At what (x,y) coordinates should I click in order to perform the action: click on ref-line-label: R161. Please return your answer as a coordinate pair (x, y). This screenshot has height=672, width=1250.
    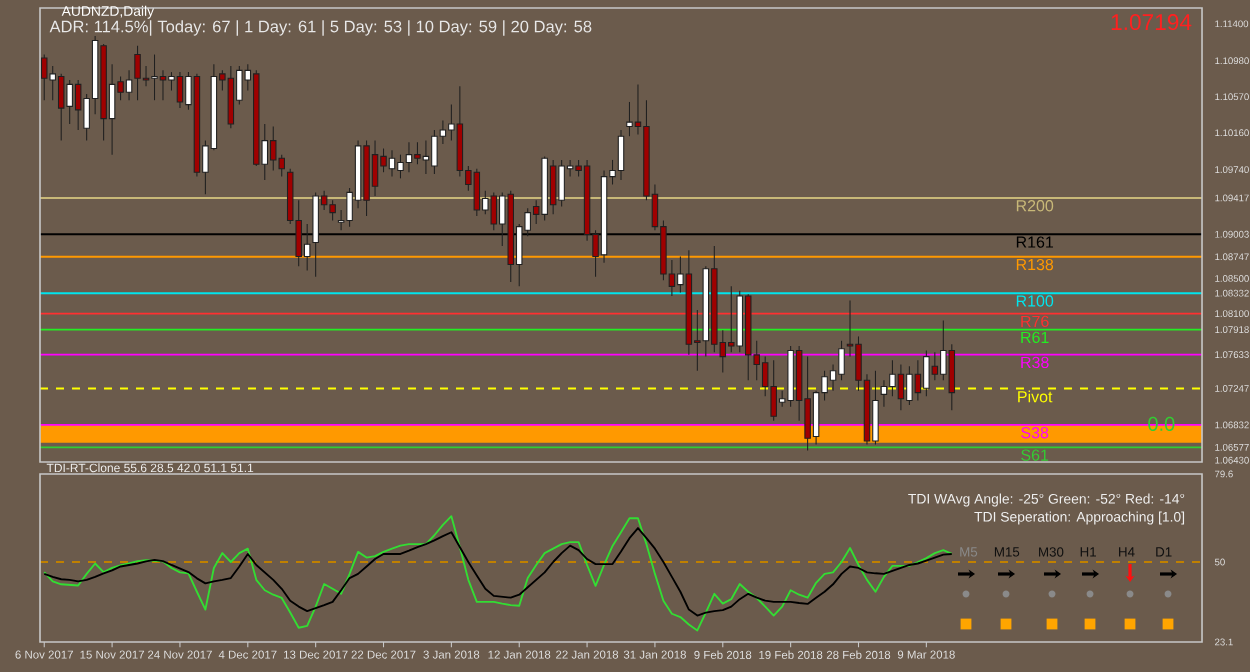
    Looking at the image, I should click on (1035, 242).